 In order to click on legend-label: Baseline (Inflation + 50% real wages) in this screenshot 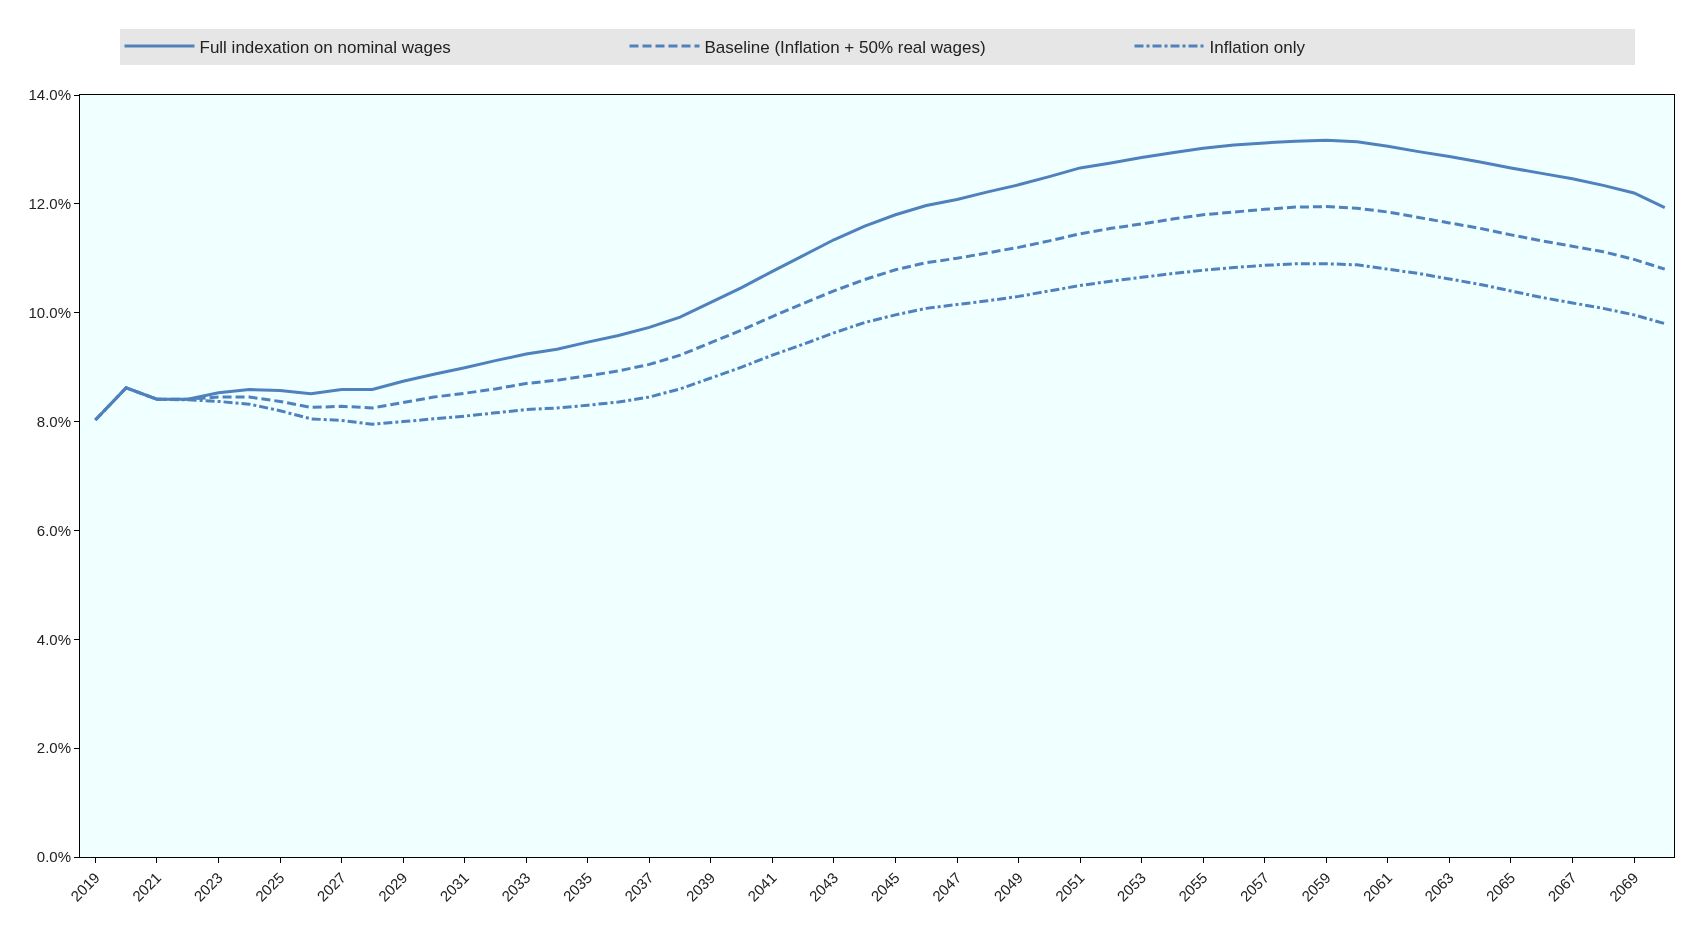, I will do `click(845, 47)`.